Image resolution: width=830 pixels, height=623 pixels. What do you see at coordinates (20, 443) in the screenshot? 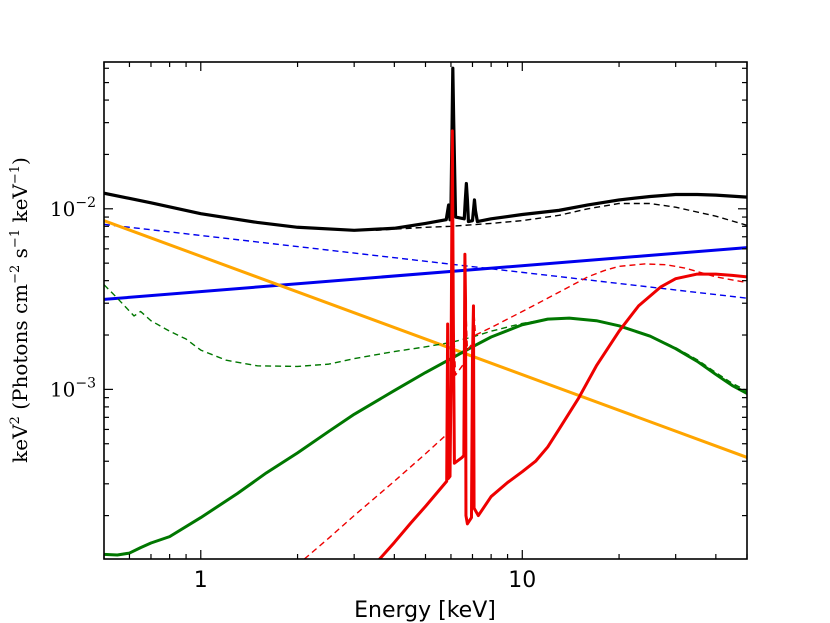
I see `y-label-prefix: keV` at bounding box center [20, 443].